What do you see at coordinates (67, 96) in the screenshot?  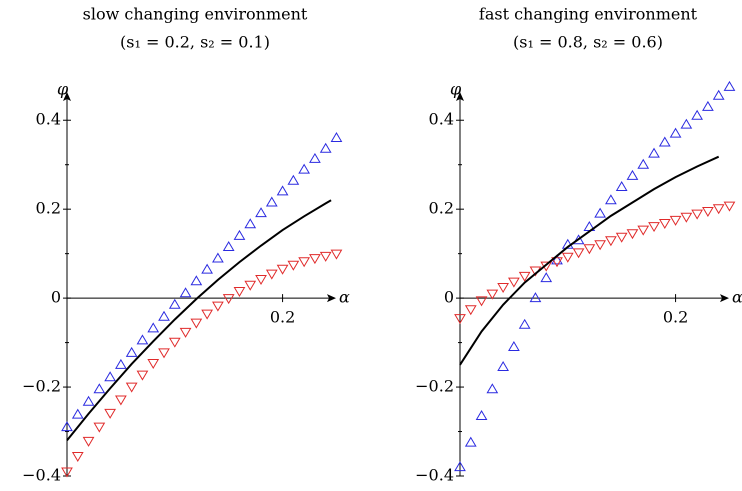 I see `y-axis-arrow` at bounding box center [67, 96].